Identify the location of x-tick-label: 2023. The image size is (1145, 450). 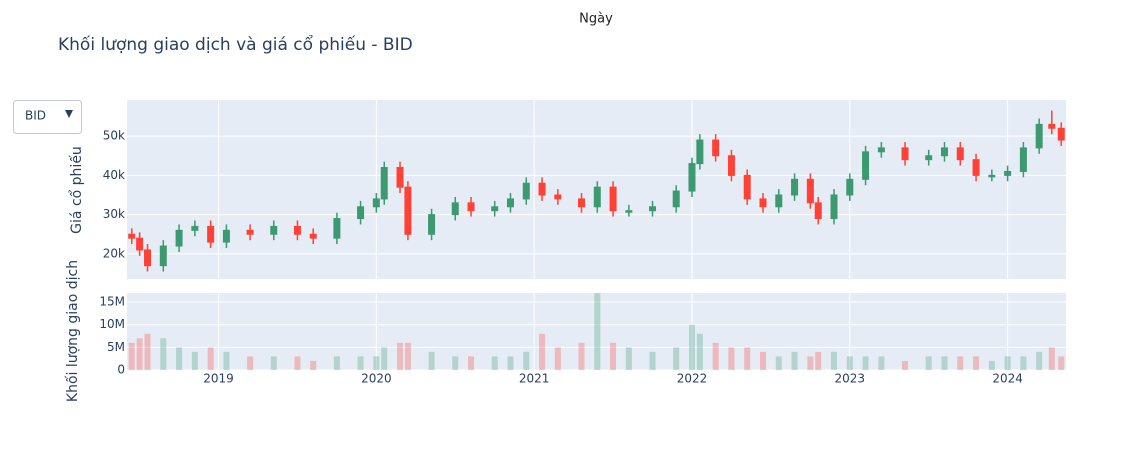
(850, 379).